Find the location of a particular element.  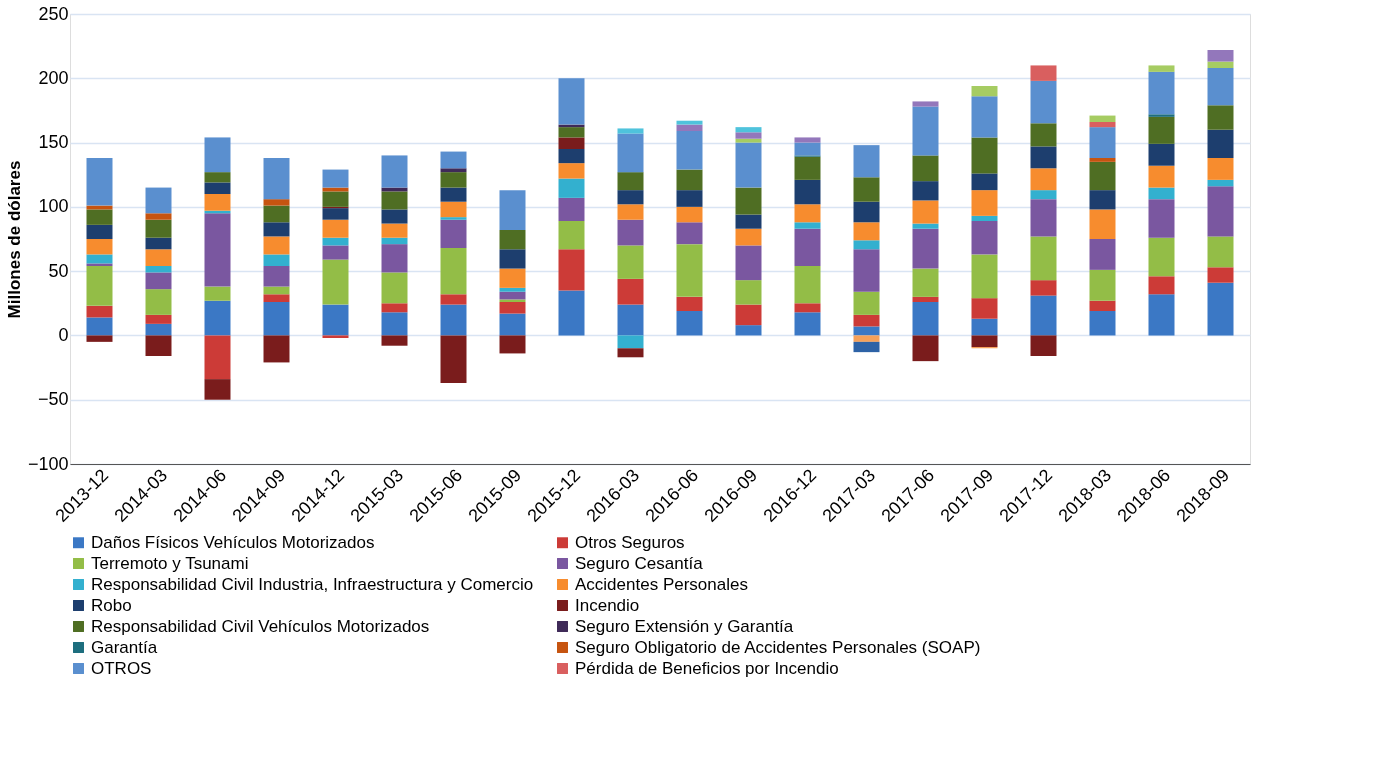

y-tick-label: 150 is located at coordinates (53, 142).